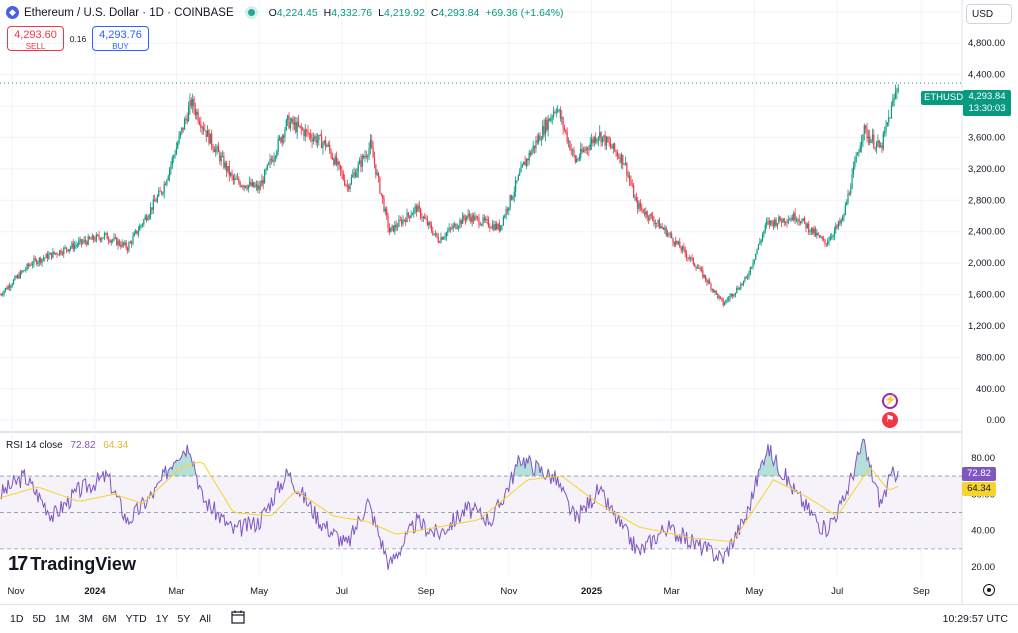 This screenshot has height=633, width=1018. I want to click on range-button-1d: 1D, so click(17, 619).